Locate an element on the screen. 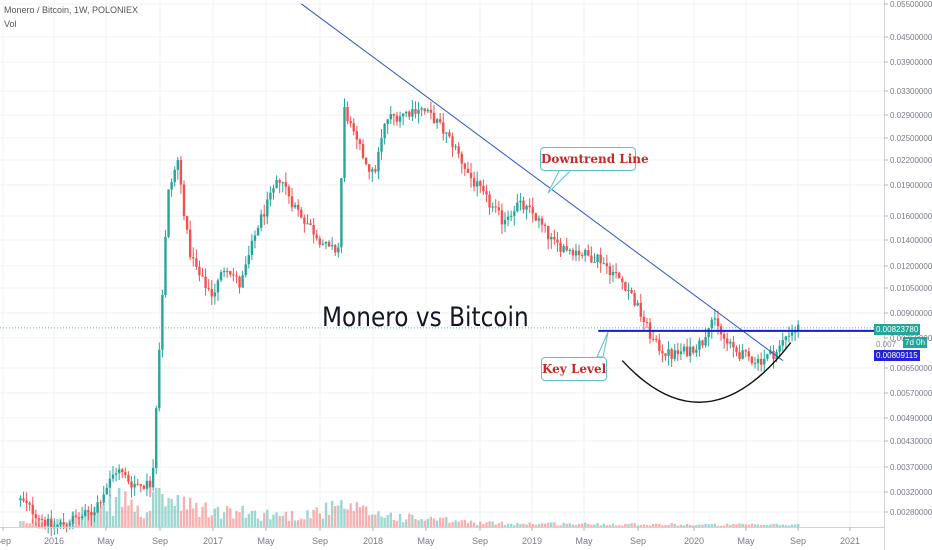 The height and width of the screenshot is (550, 932). y-tick-label: 0.03300000 is located at coordinates (911, 91).